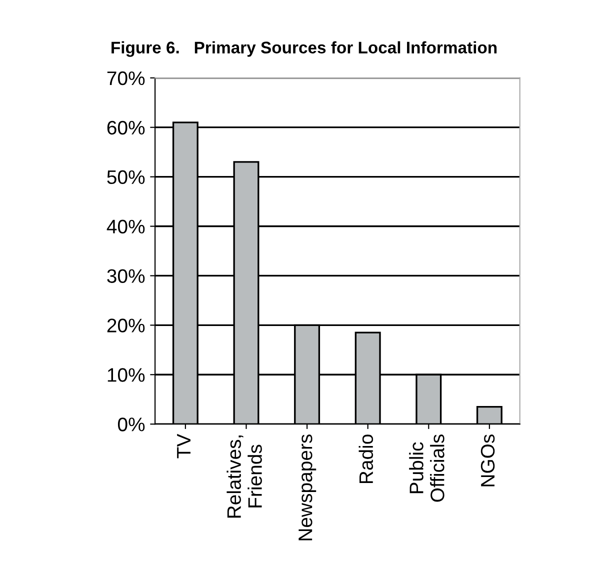  I want to click on y-tick-label: 50%, so click(126, 177).